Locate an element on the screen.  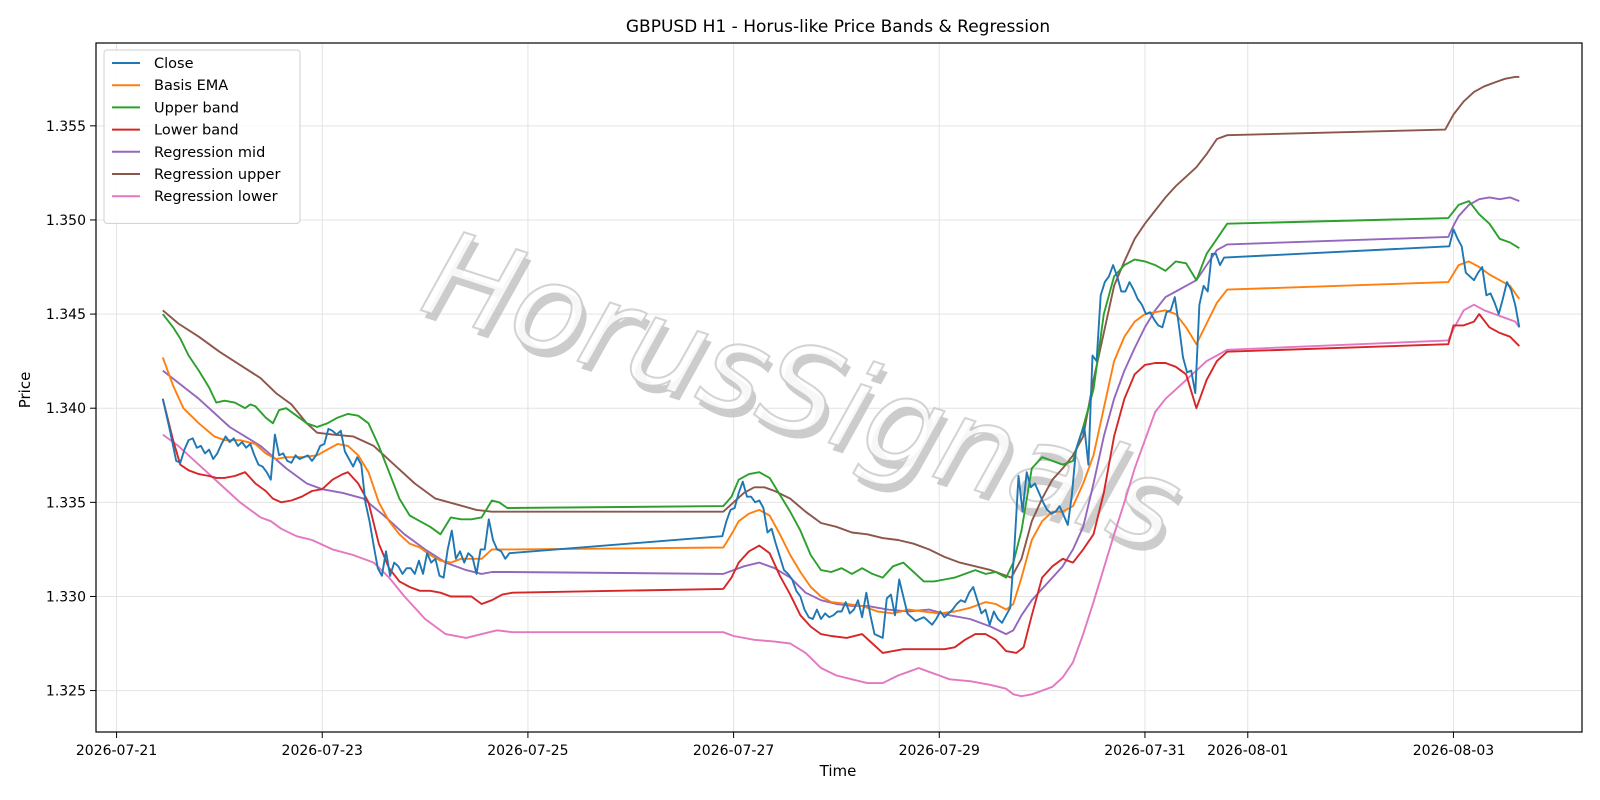
legend-label-close: Close is located at coordinates (174, 64).